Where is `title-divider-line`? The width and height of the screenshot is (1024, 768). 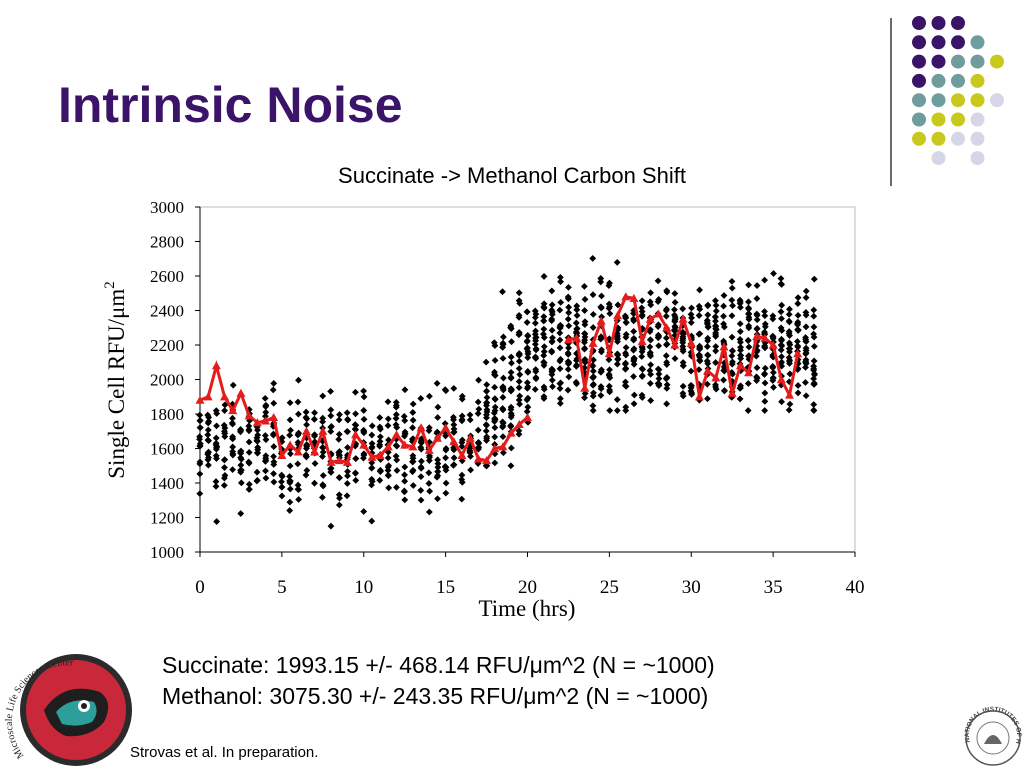 title-divider-line is located at coordinates (891, 102).